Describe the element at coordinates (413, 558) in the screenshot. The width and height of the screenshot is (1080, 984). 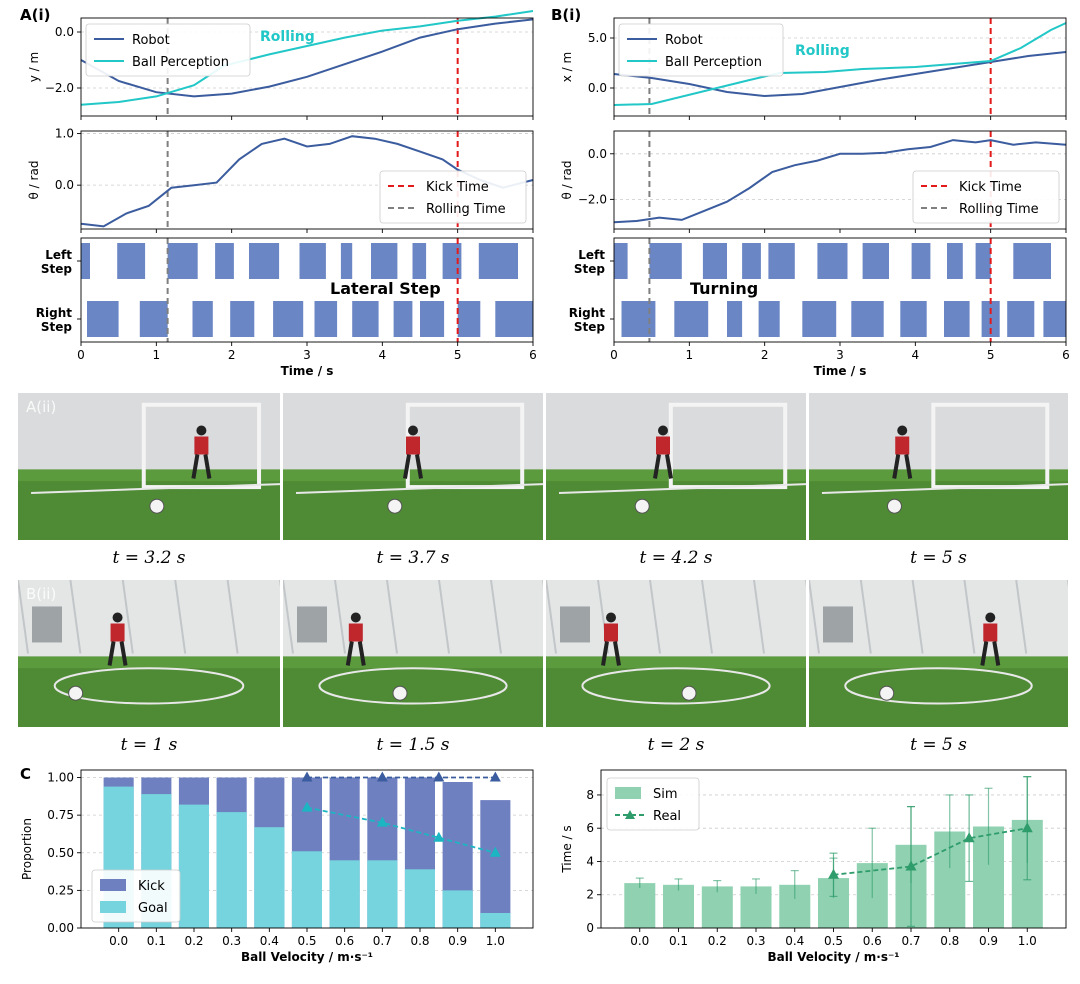
I see `photo-caption: t = 3.7 s` at that location.